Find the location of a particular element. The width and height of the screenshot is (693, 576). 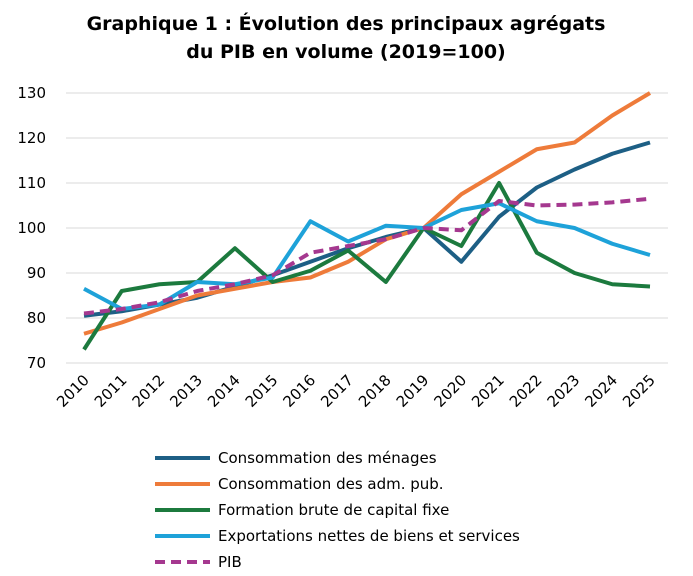

legend-label: PIB is located at coordinates (230, 562).